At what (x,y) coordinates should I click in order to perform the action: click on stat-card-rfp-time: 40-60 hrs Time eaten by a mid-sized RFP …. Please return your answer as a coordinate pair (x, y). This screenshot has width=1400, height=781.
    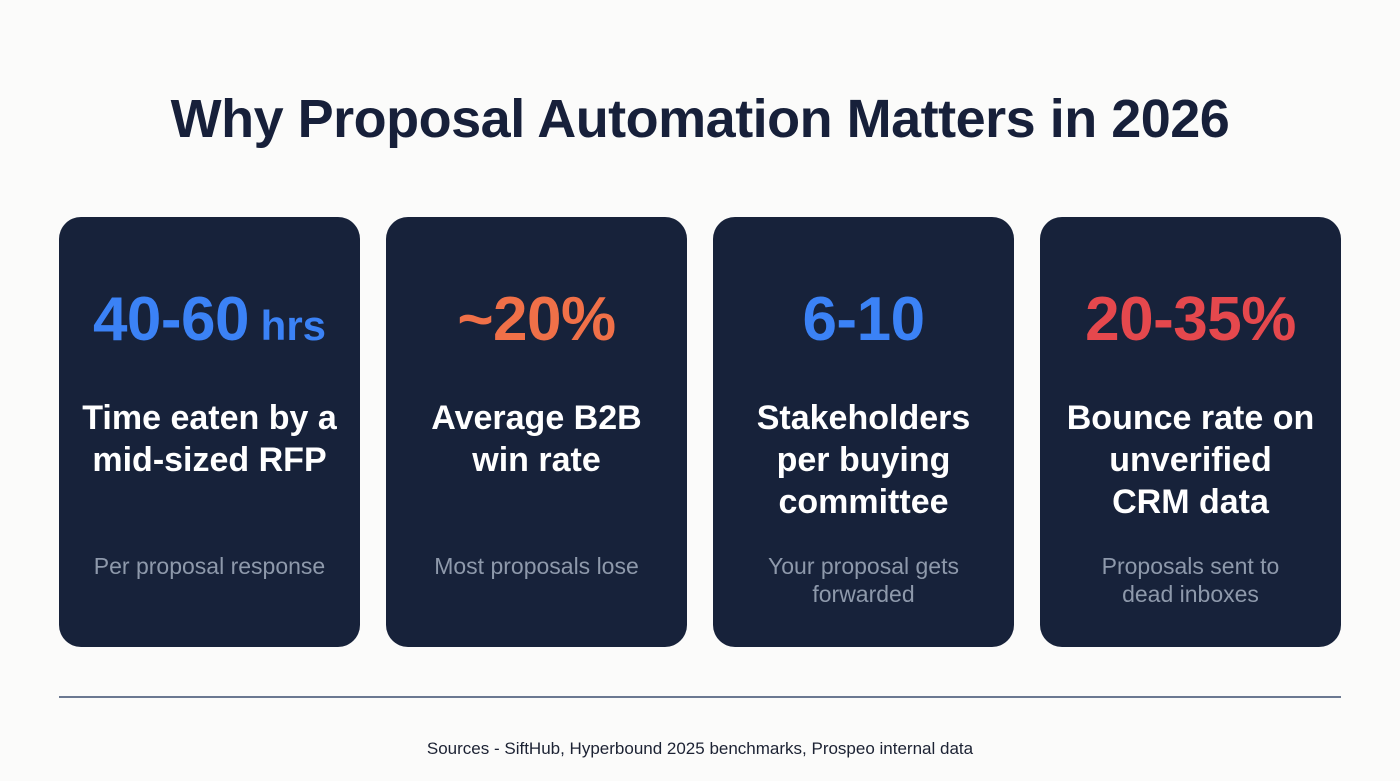
    Looking at the image, I should click on (209, 432).